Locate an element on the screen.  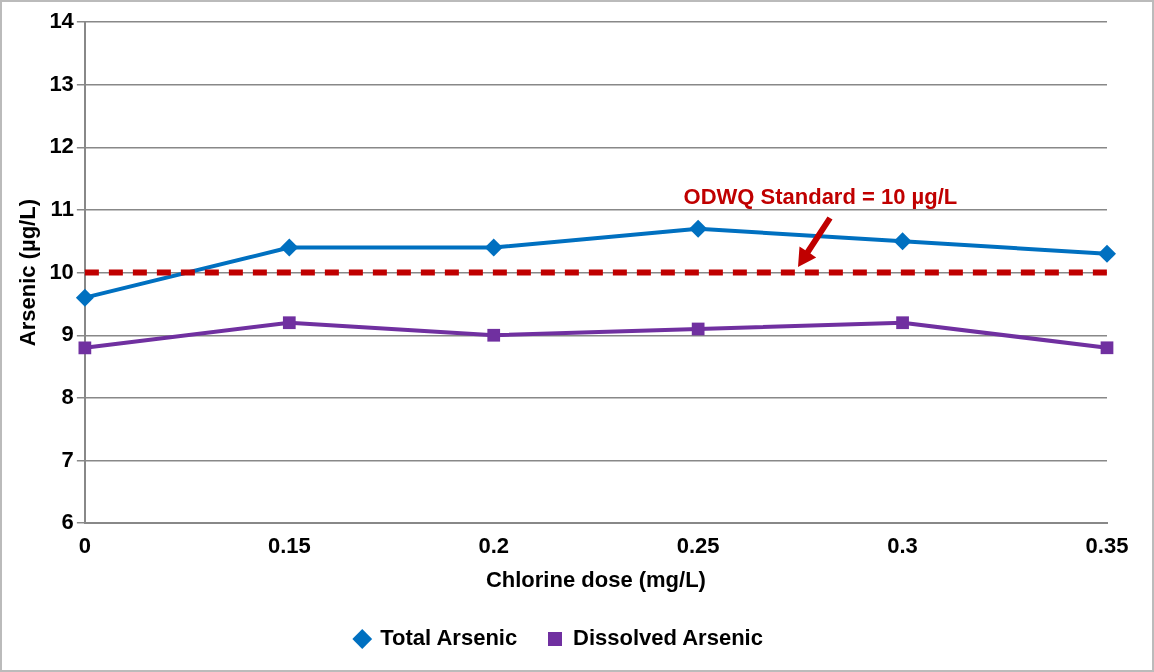
y-tick-label: 13 is located at coordinates (61, 83).